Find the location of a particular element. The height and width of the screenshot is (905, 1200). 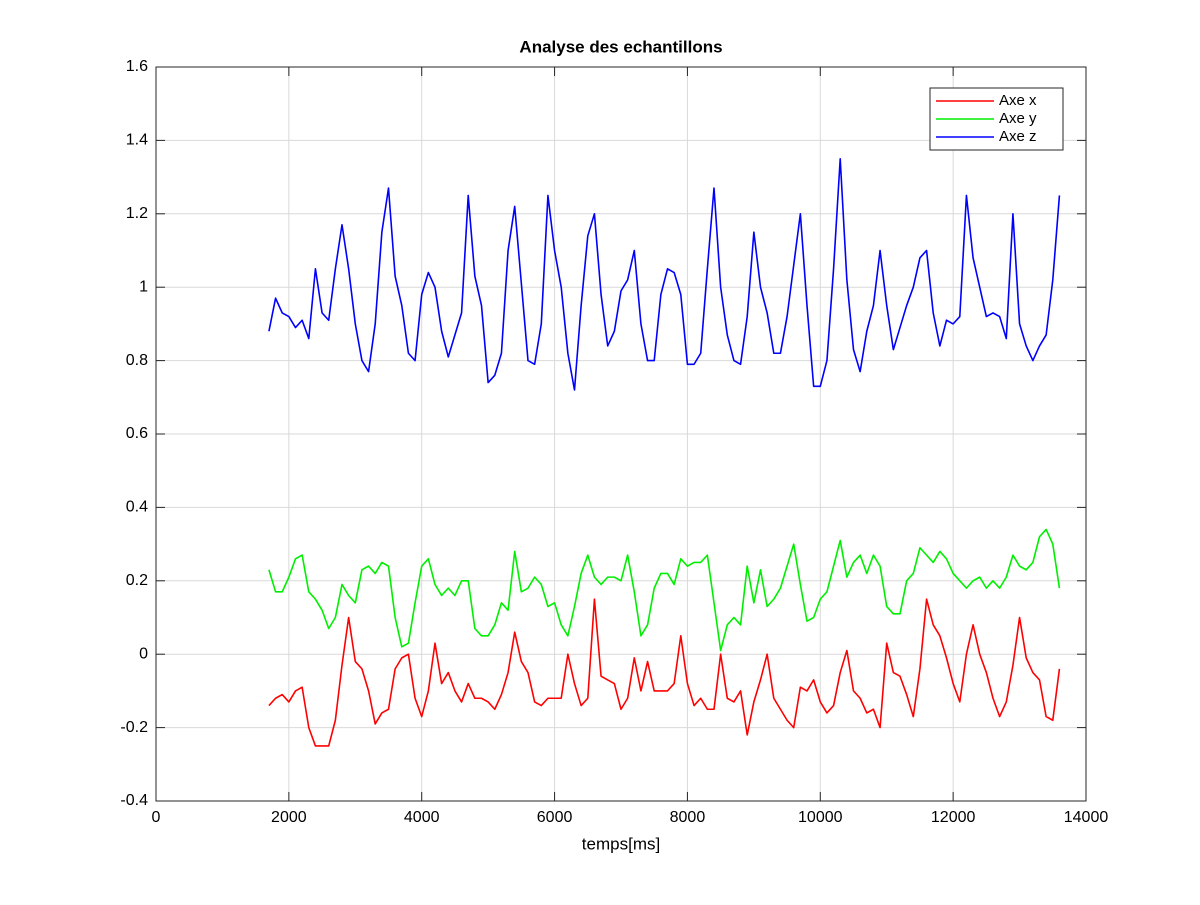

y-tick-label: 0.4 is located at coordinates (137, 507).